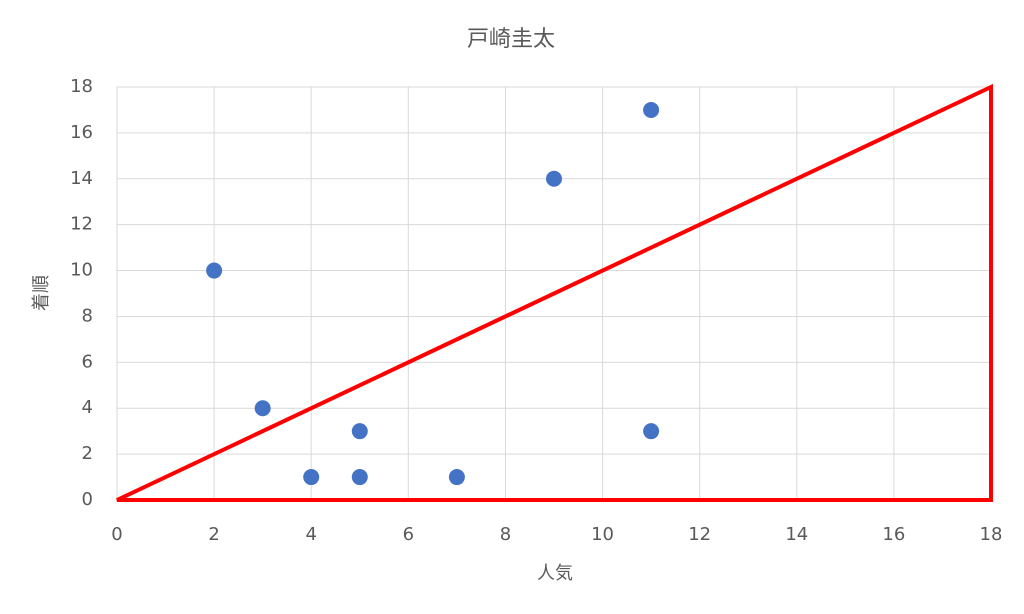 This screenshot has height=614, width=1024. I want to click on x-tick-label: 10, so click(602, 534).